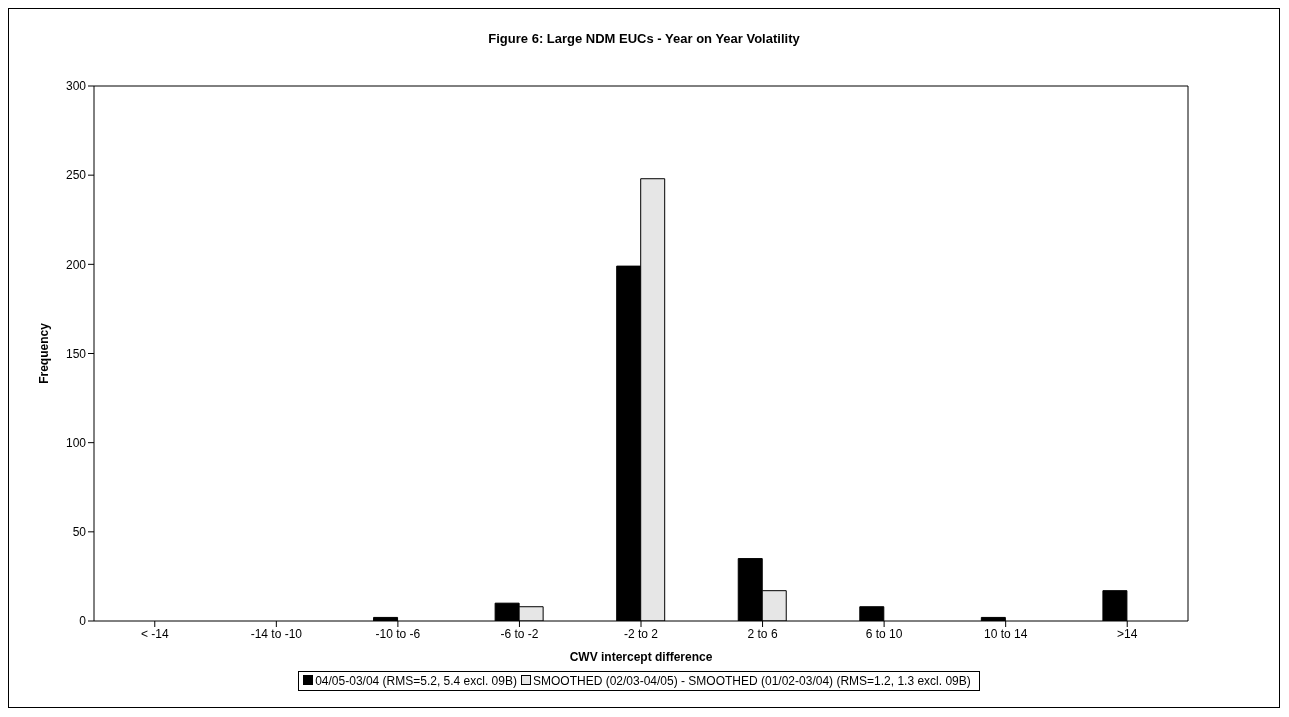 This screenshot has width=1289, height=717. I want to click on x-tick-label: 2 to 6, so click(762, 633).